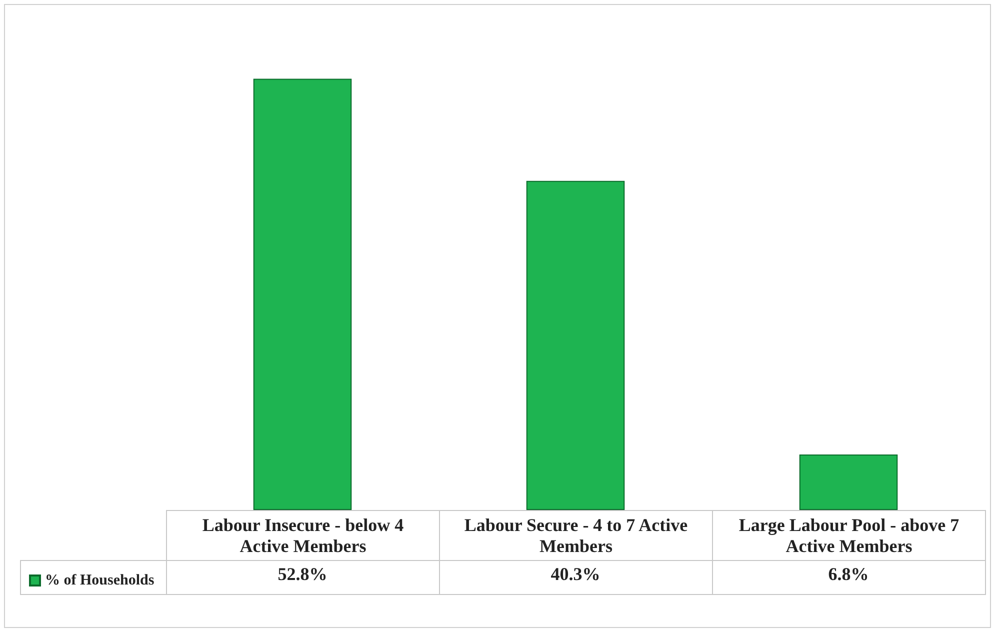  What do you see at coordinates (99, 580) in the screenshot?
I see `legend-label: % of Households` at bounding box center [99, 580].